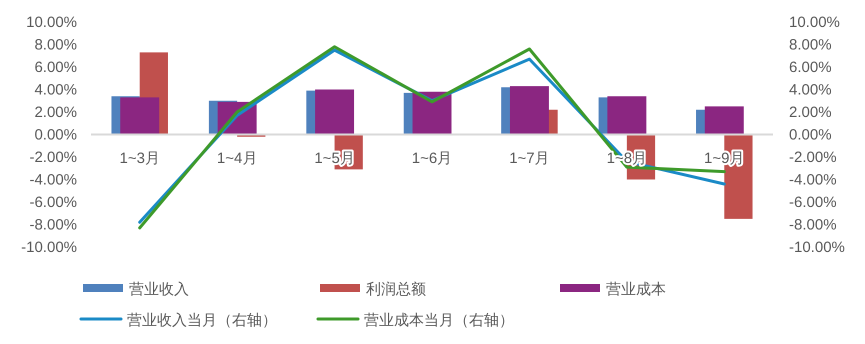 This screenshot has width=865, height=344. Describe the element at coordinates (53, 180) in the screenshot. I see `y-tick-label: -4.00%` at that location.